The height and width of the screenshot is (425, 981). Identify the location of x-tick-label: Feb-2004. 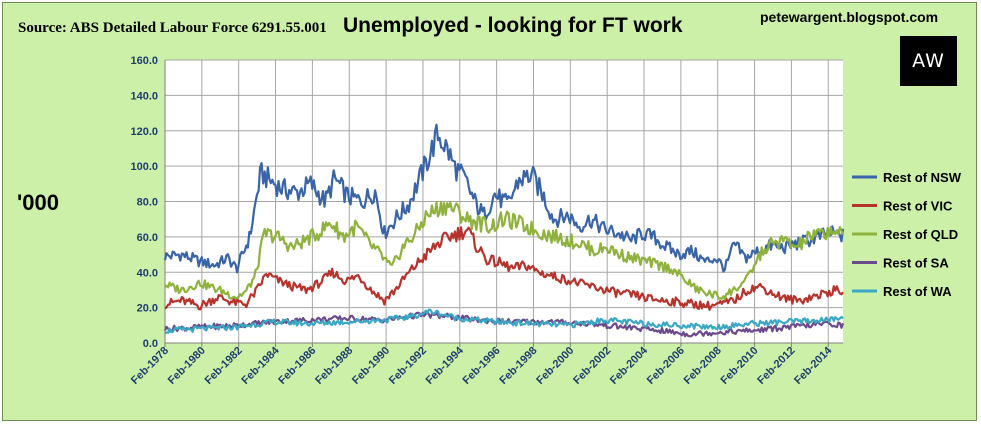
(629, 365).